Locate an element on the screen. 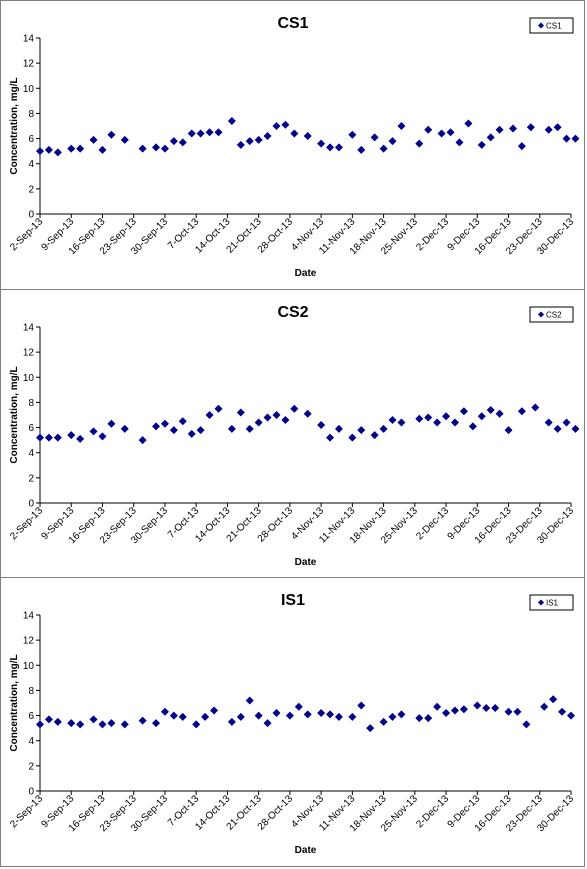 The width and height of the screenshot is (587, 869). legend-label: CS1 is located at coordinates (554, 26).